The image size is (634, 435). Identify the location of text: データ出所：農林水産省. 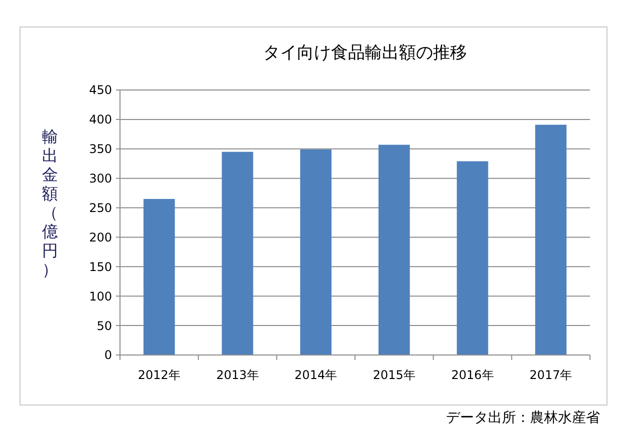
(523, 418).